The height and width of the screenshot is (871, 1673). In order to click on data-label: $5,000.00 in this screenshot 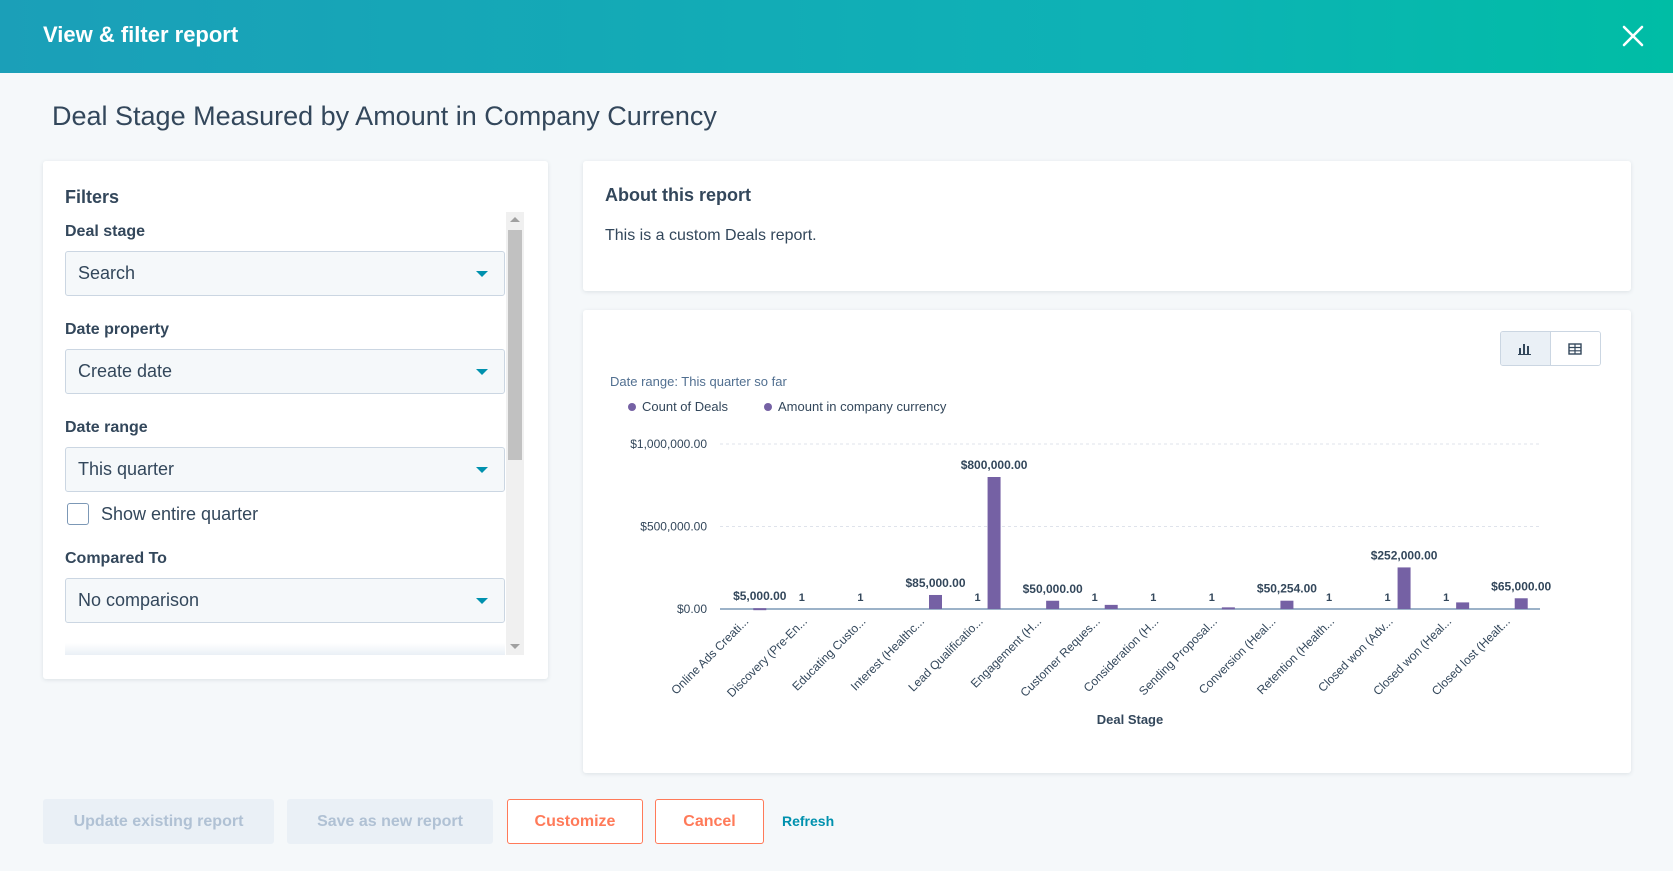, I will do `click(760, 596)`.